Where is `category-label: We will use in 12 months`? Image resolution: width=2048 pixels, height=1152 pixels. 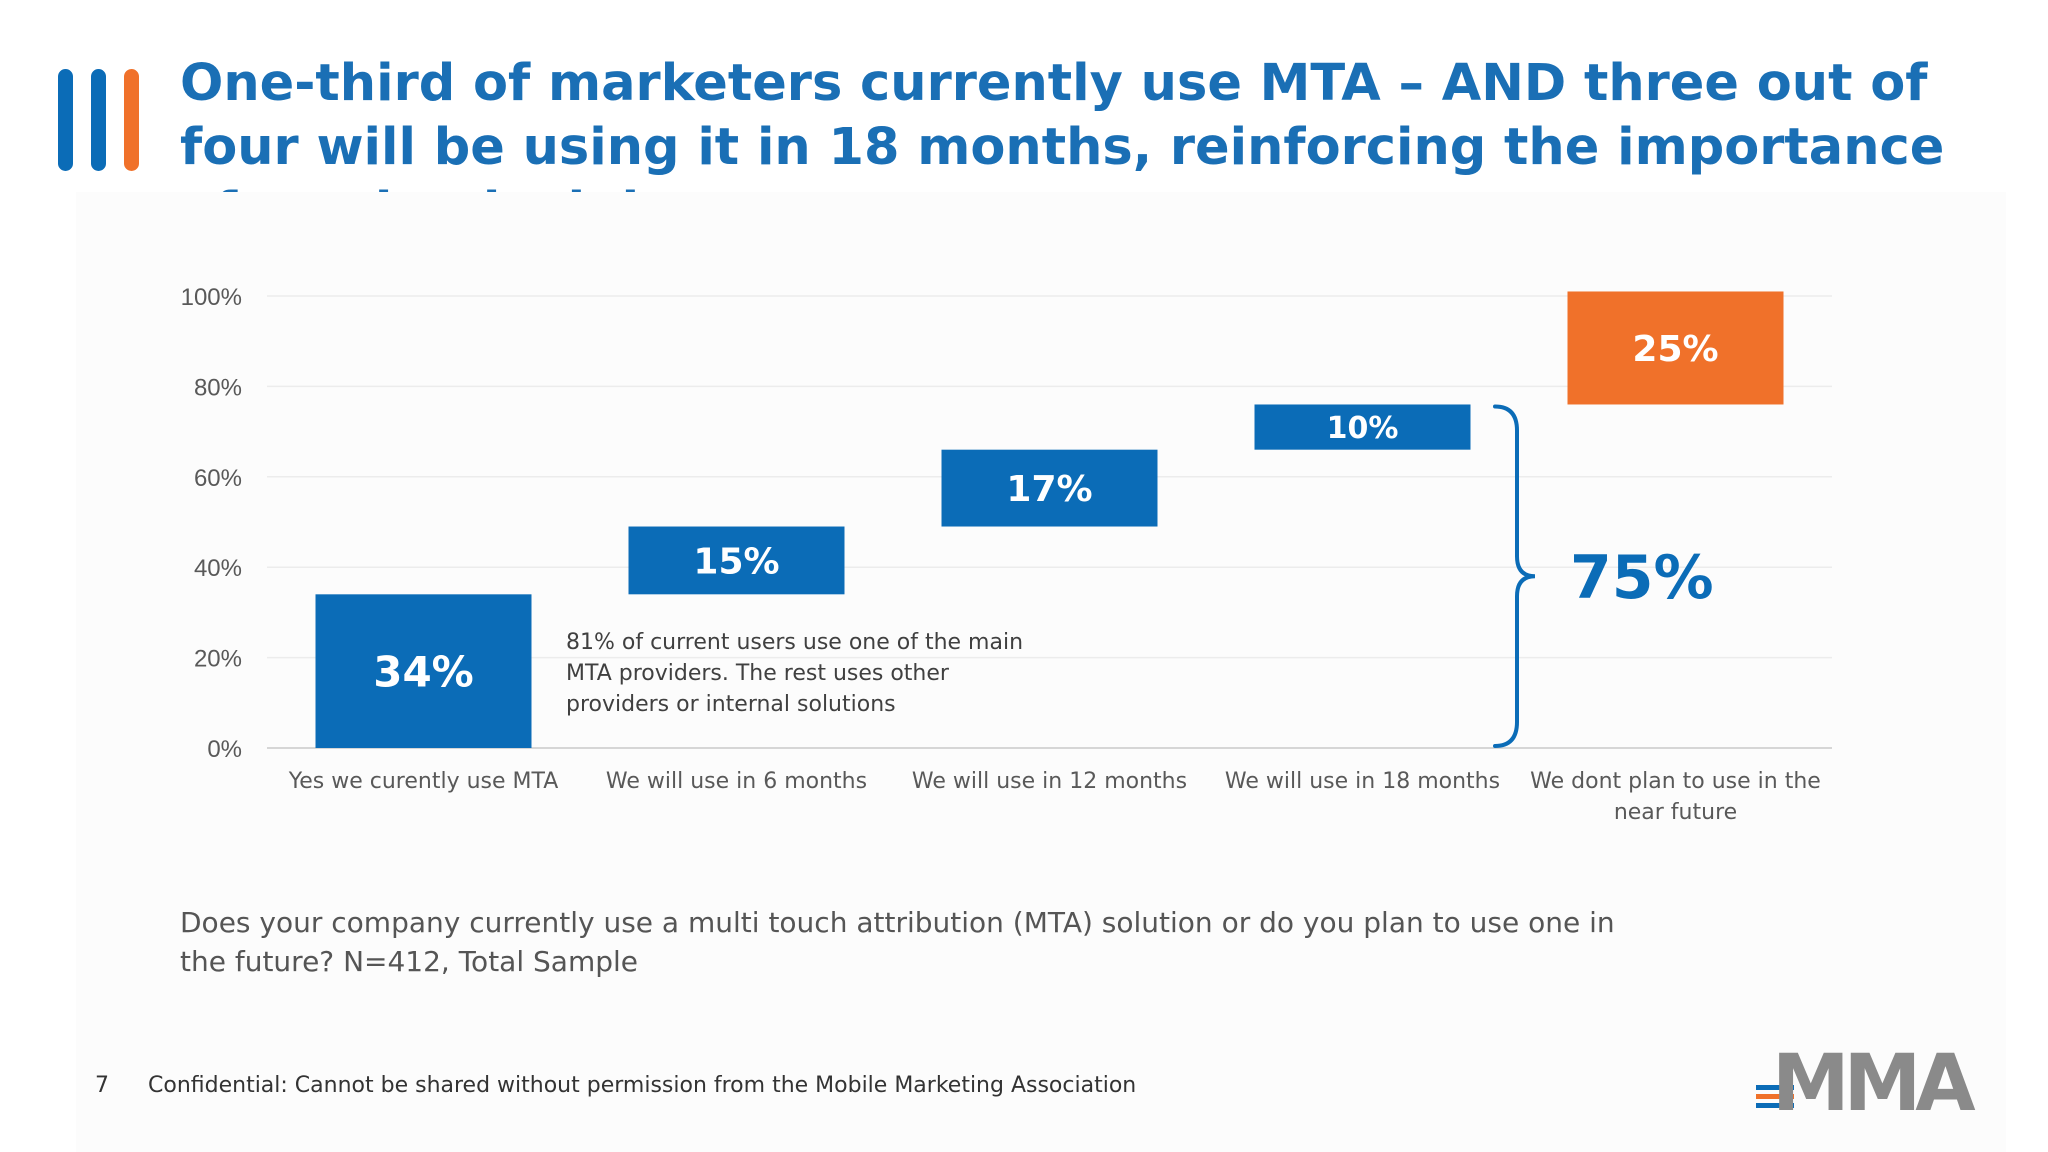 category-label: We will use in 12 months is located at coordinates (1049, 781).